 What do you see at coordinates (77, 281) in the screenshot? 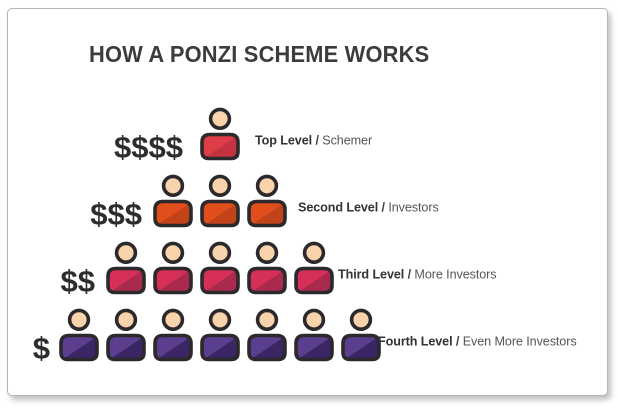
I see `dollar-amount-level-3: $$` at bounding box center [77, 281].